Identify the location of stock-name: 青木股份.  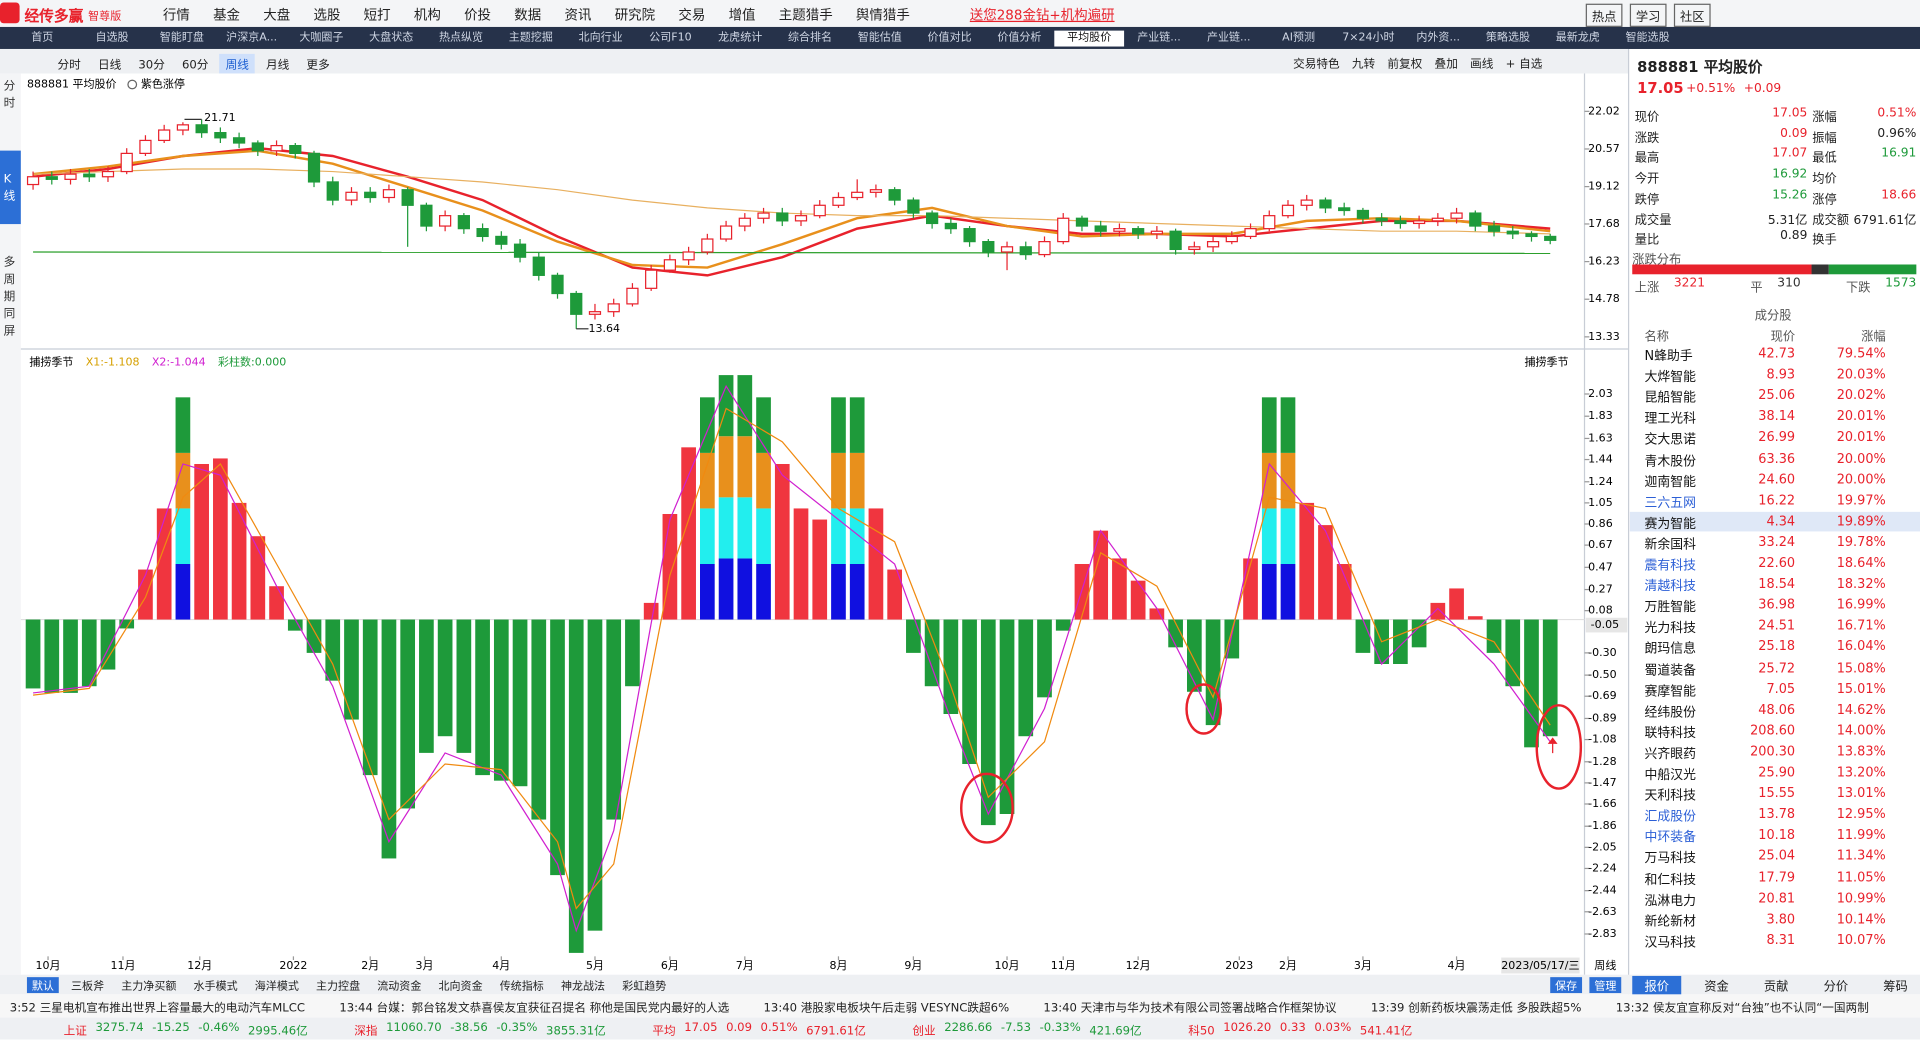
(1670, 461).